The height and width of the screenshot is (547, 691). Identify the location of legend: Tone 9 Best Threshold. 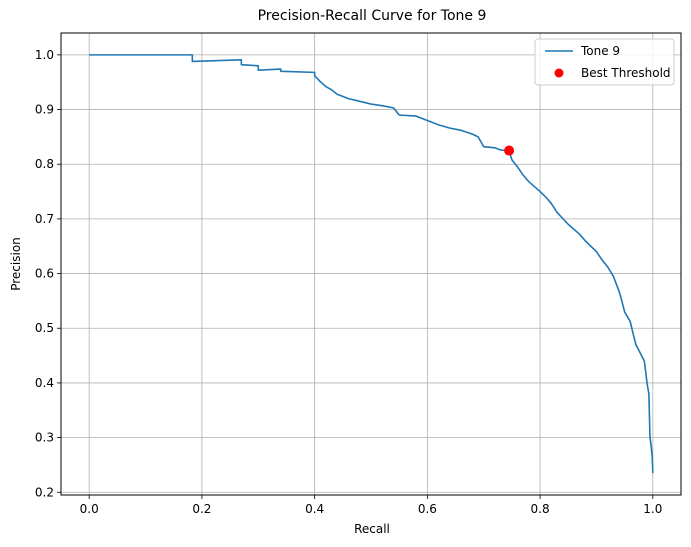
(604, 62).